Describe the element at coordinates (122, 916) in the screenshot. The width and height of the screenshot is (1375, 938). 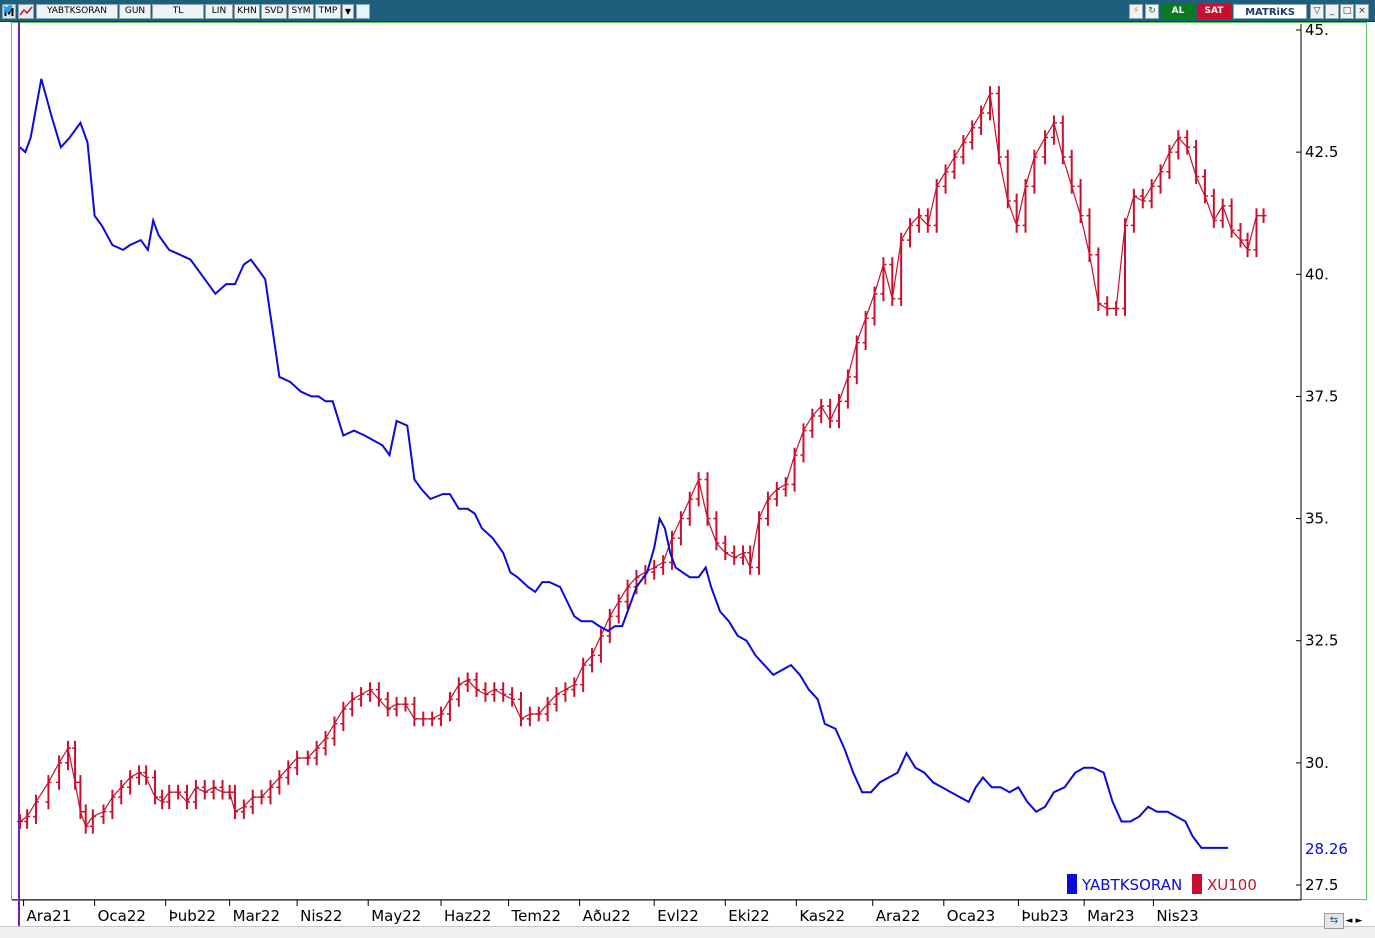
I see `x-tick-label: Oca22` at that location.